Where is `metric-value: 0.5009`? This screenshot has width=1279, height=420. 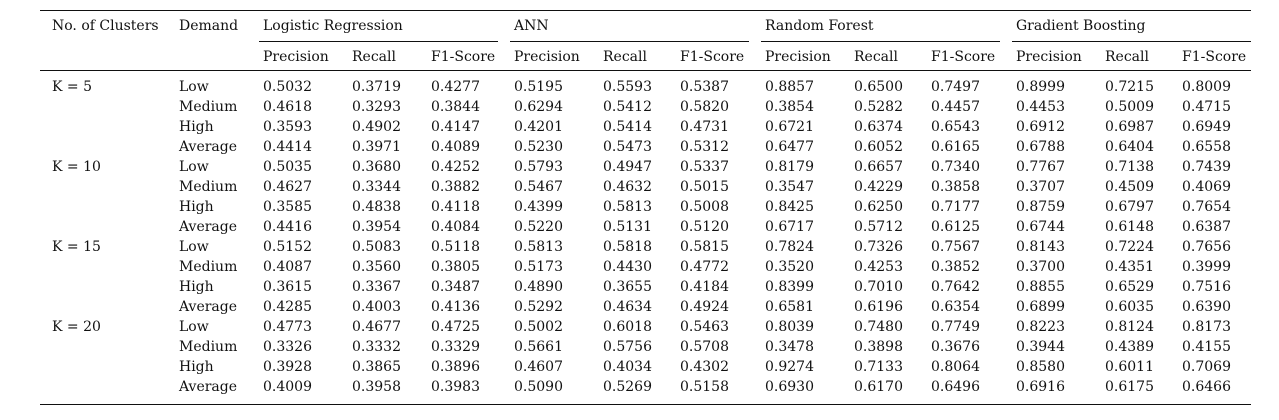
metric-value: 0.5009 is located at coordinates (1129, 107).